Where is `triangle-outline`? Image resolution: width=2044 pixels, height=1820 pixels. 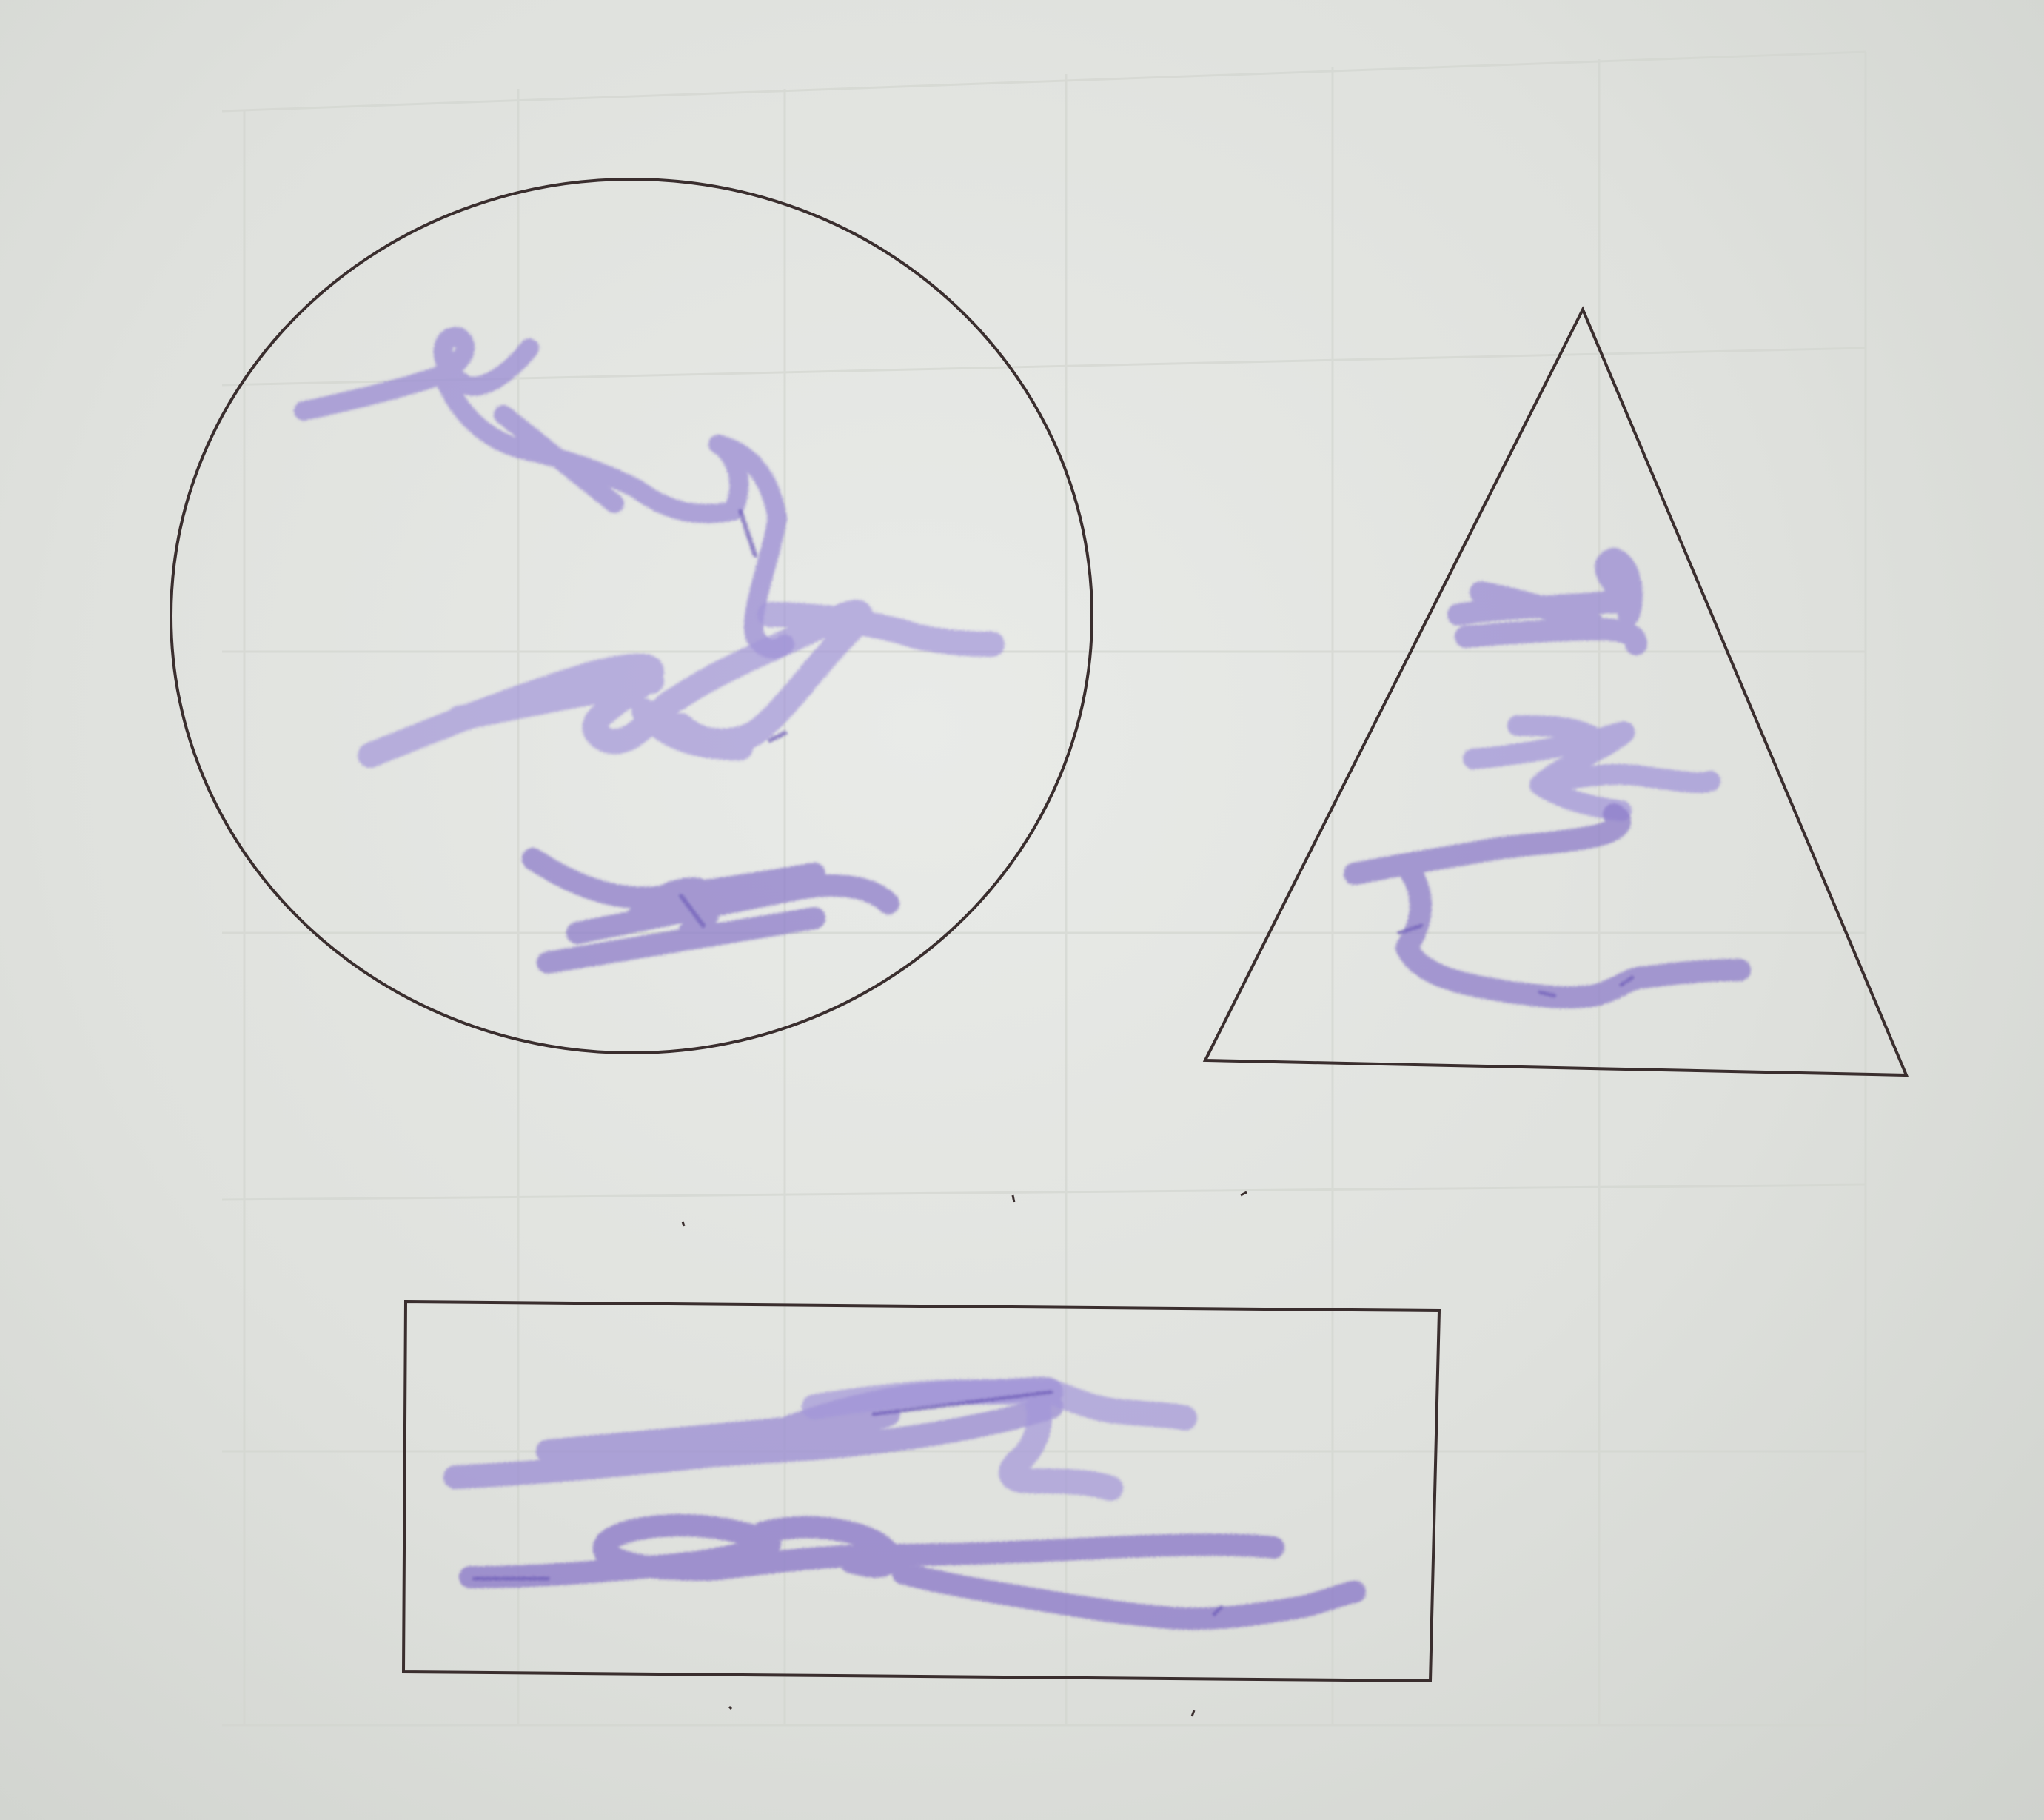 triangle-outline is located at coordinates (1556, 691).